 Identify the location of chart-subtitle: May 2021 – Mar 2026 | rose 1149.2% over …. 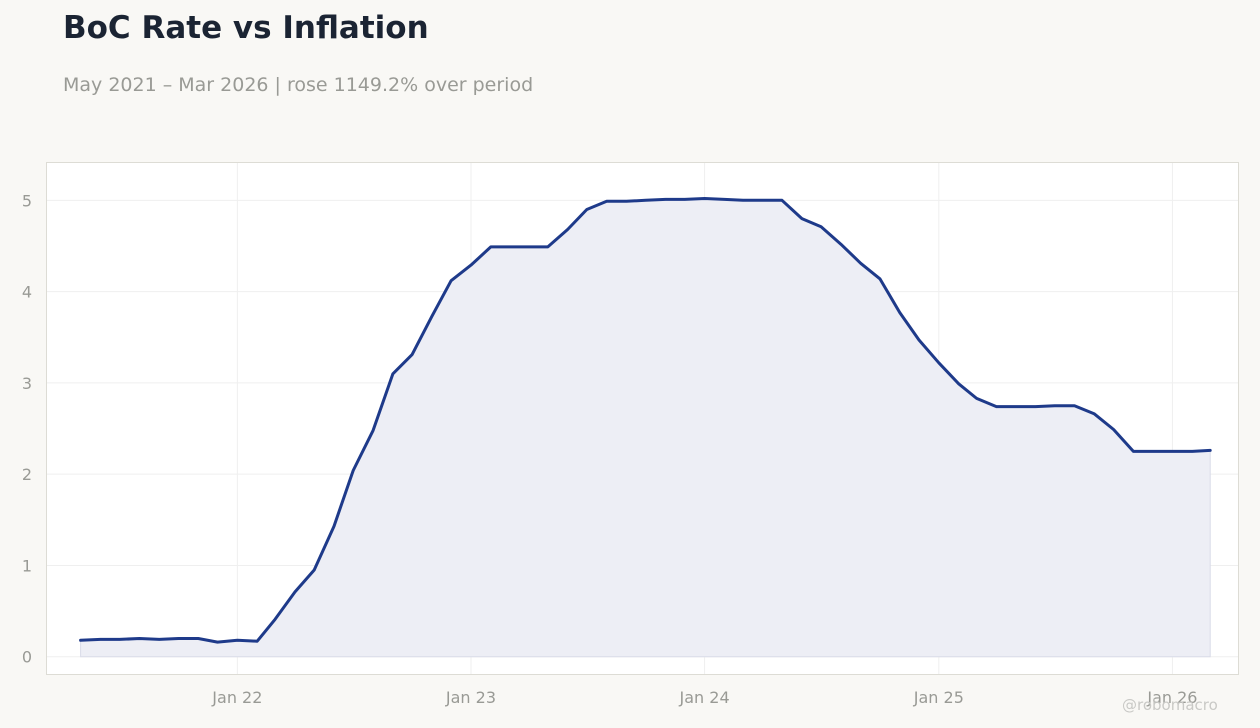
(298, 85).